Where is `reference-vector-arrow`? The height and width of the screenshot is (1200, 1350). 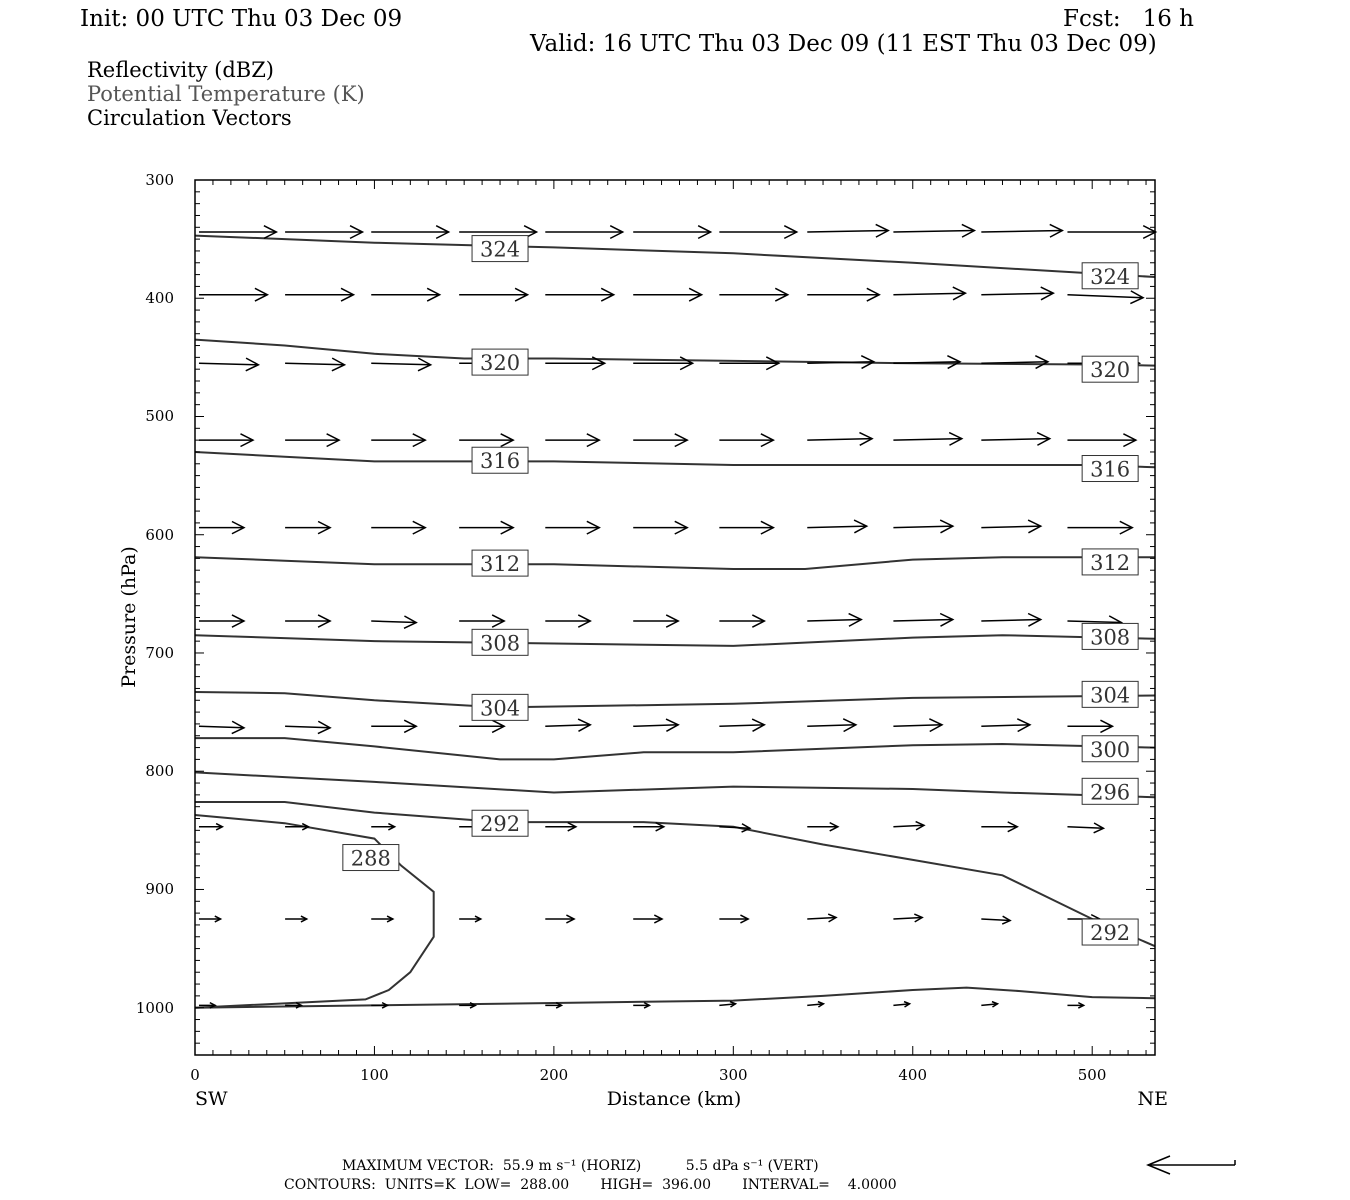
reference-vector-arrow is located at coordinates (1191, 1165).